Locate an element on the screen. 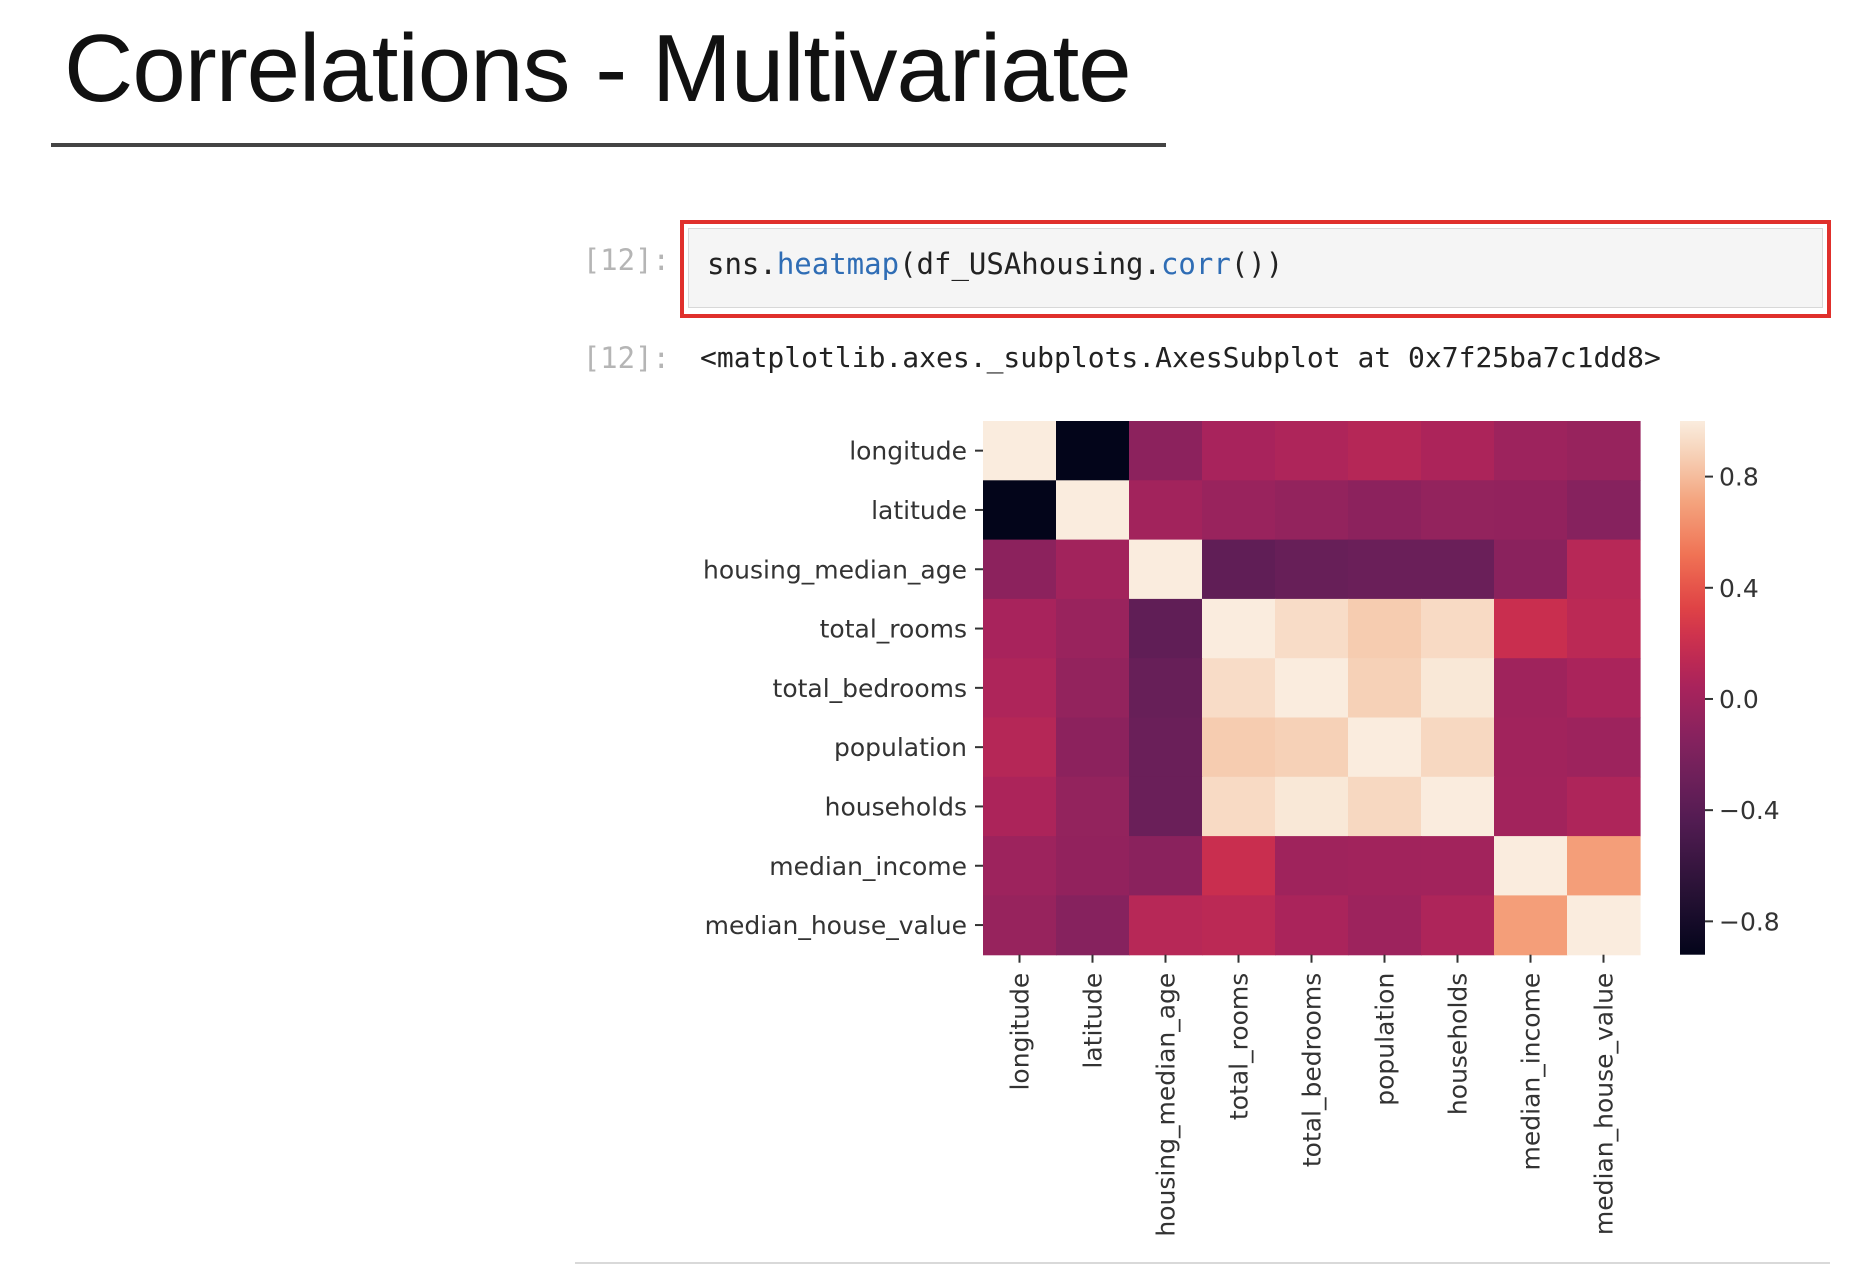 Image resolution: width=1876 pixels, height=1264 pixels. colorbar: 0.8 0.4 0.0 −0.4 −0.8 is located at coordinates (1730, 688).